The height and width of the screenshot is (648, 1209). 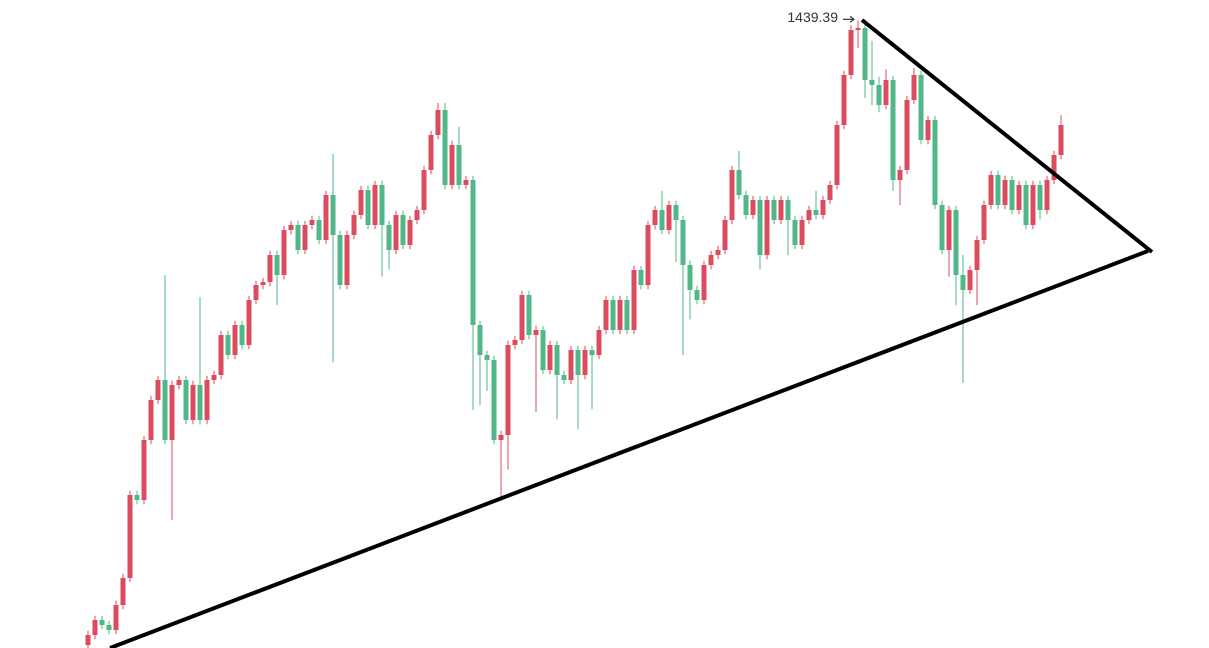 What do you see at coordinates (1007, 136) in the screenshot?
I see `resistance-trendline` at bounding box center [1007, 136].